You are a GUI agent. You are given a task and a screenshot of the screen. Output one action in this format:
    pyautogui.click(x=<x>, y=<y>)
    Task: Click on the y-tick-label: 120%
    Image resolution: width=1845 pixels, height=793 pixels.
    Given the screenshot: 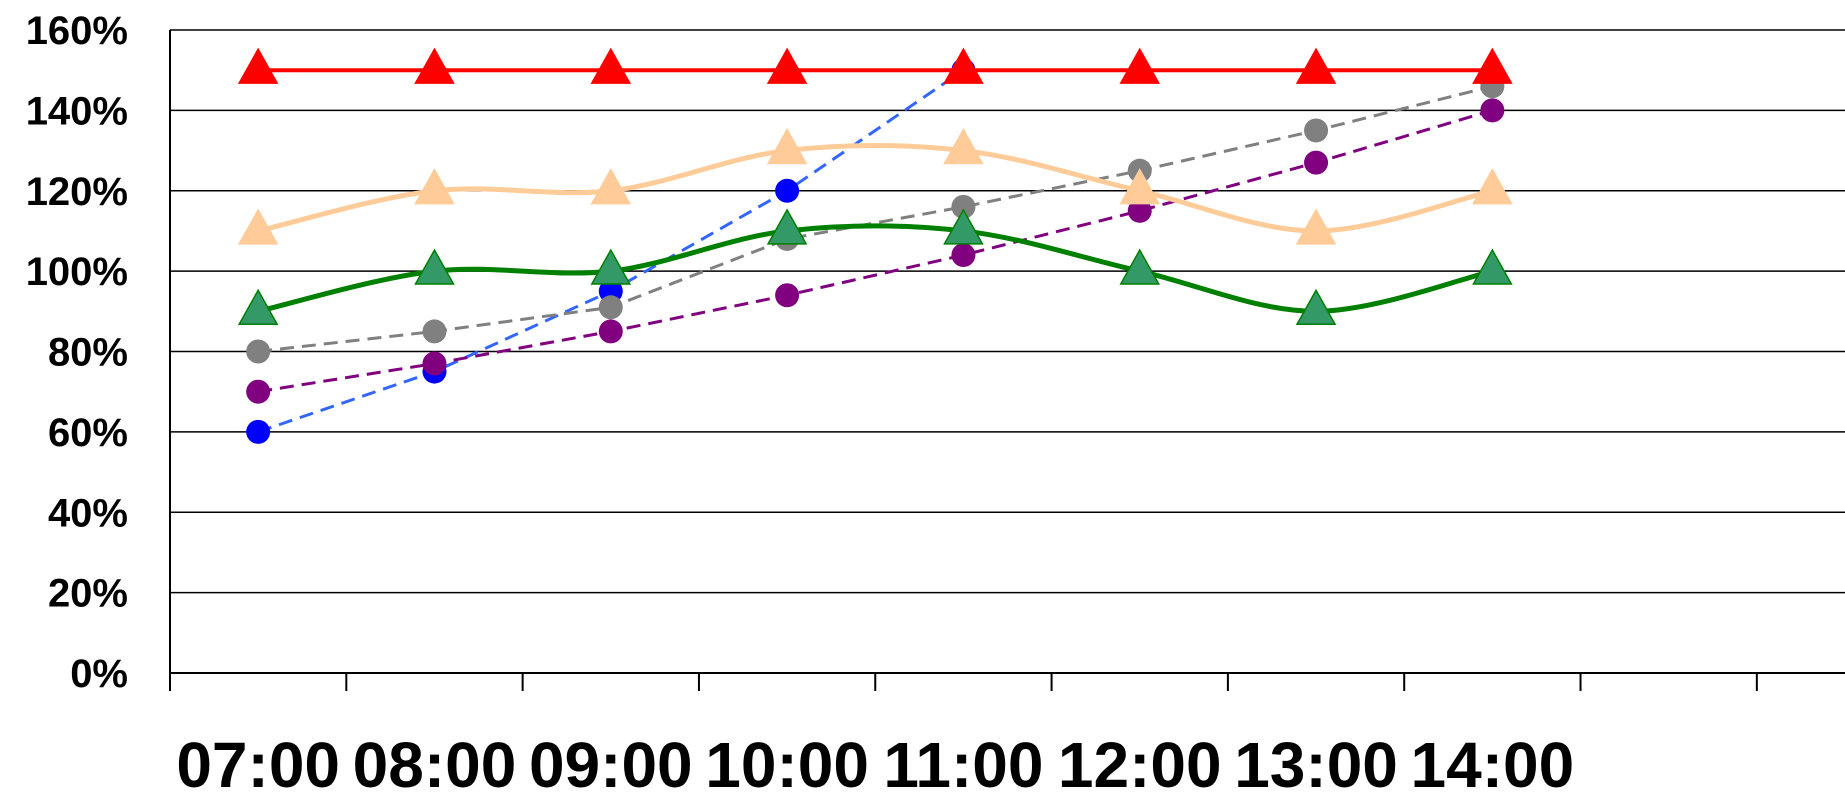 What is the action you would take?
    pyautogui.click(x=77, y=192)
    